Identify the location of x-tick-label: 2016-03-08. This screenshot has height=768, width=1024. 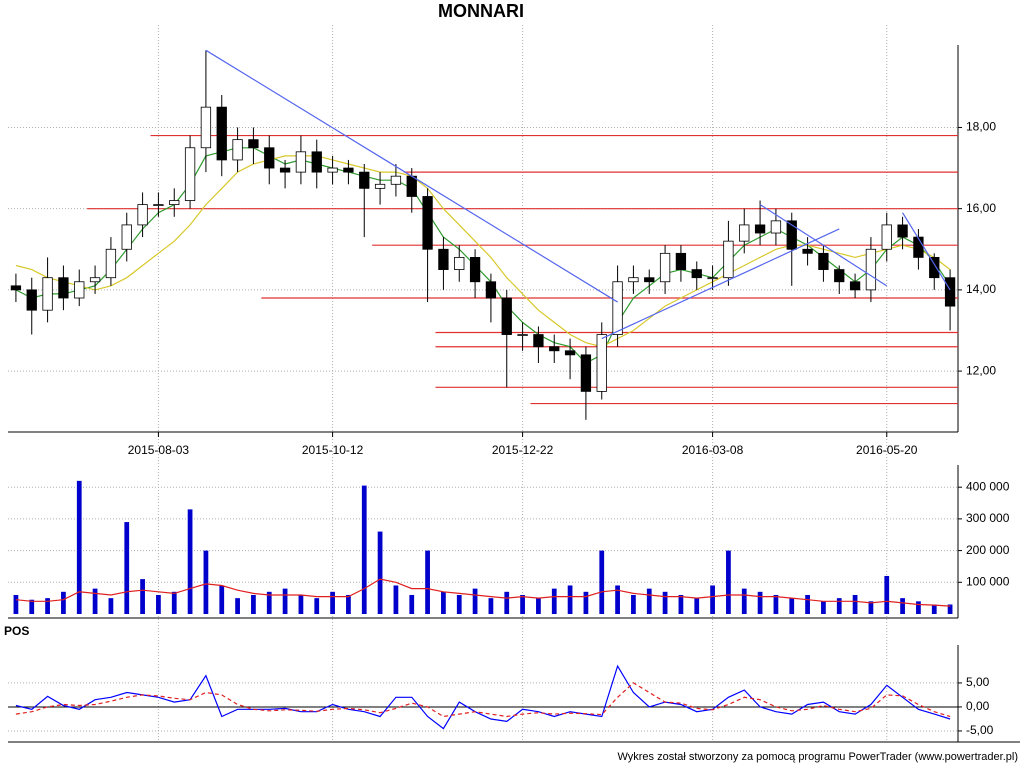
(713, 450).